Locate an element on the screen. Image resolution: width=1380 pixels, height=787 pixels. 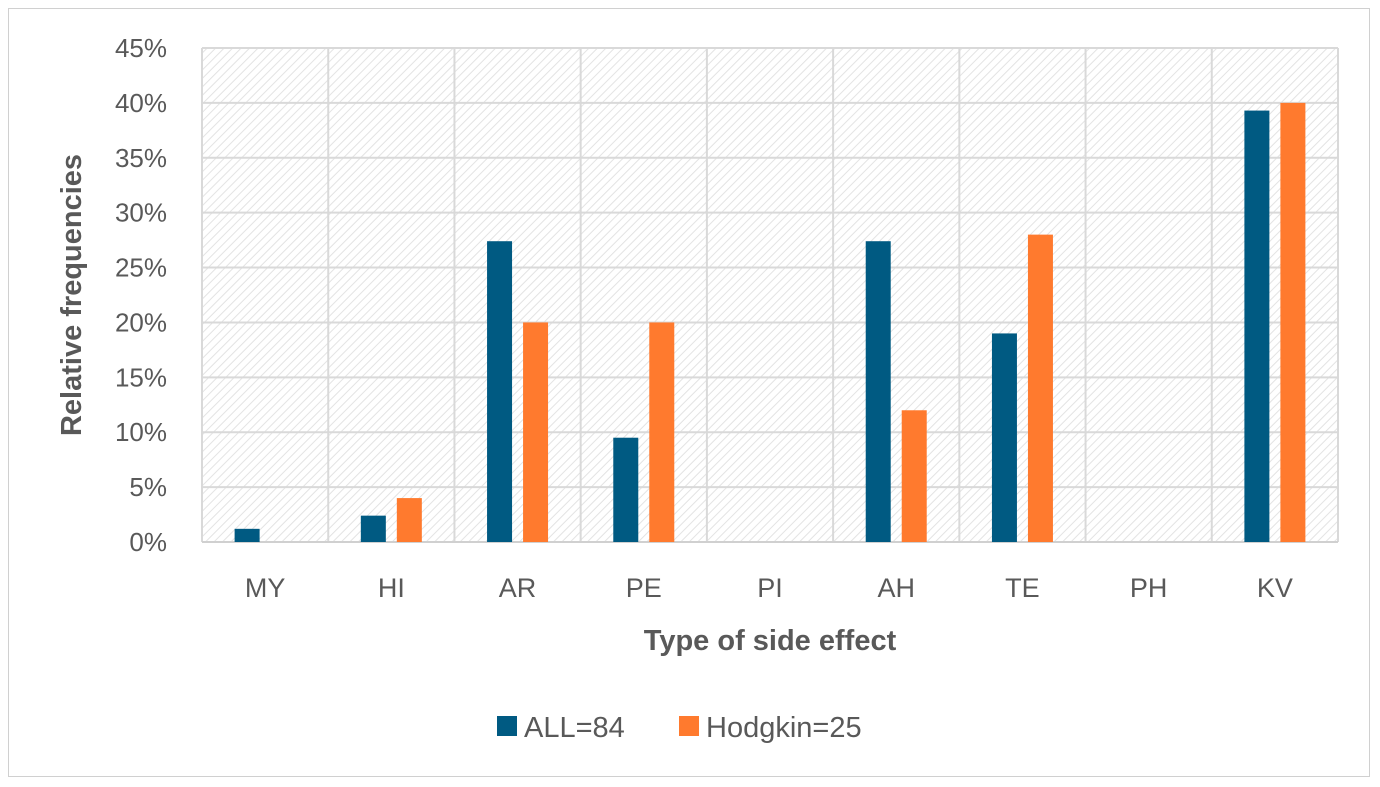
x-tick-label: HI is located at coordinates (391, 588).